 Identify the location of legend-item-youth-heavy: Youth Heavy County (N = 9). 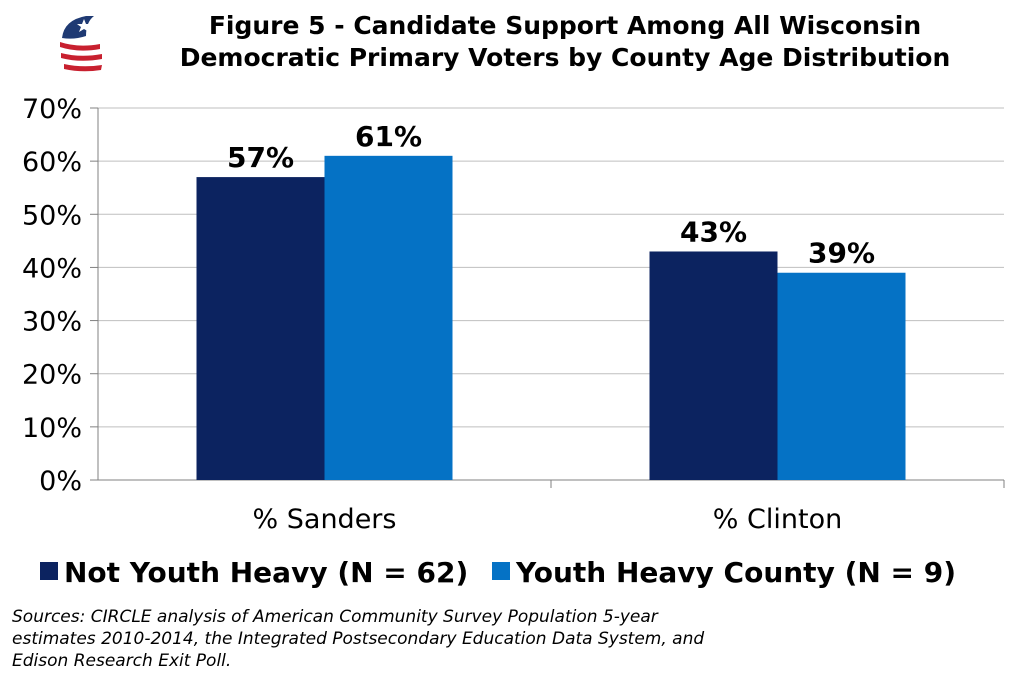
(724, 573).